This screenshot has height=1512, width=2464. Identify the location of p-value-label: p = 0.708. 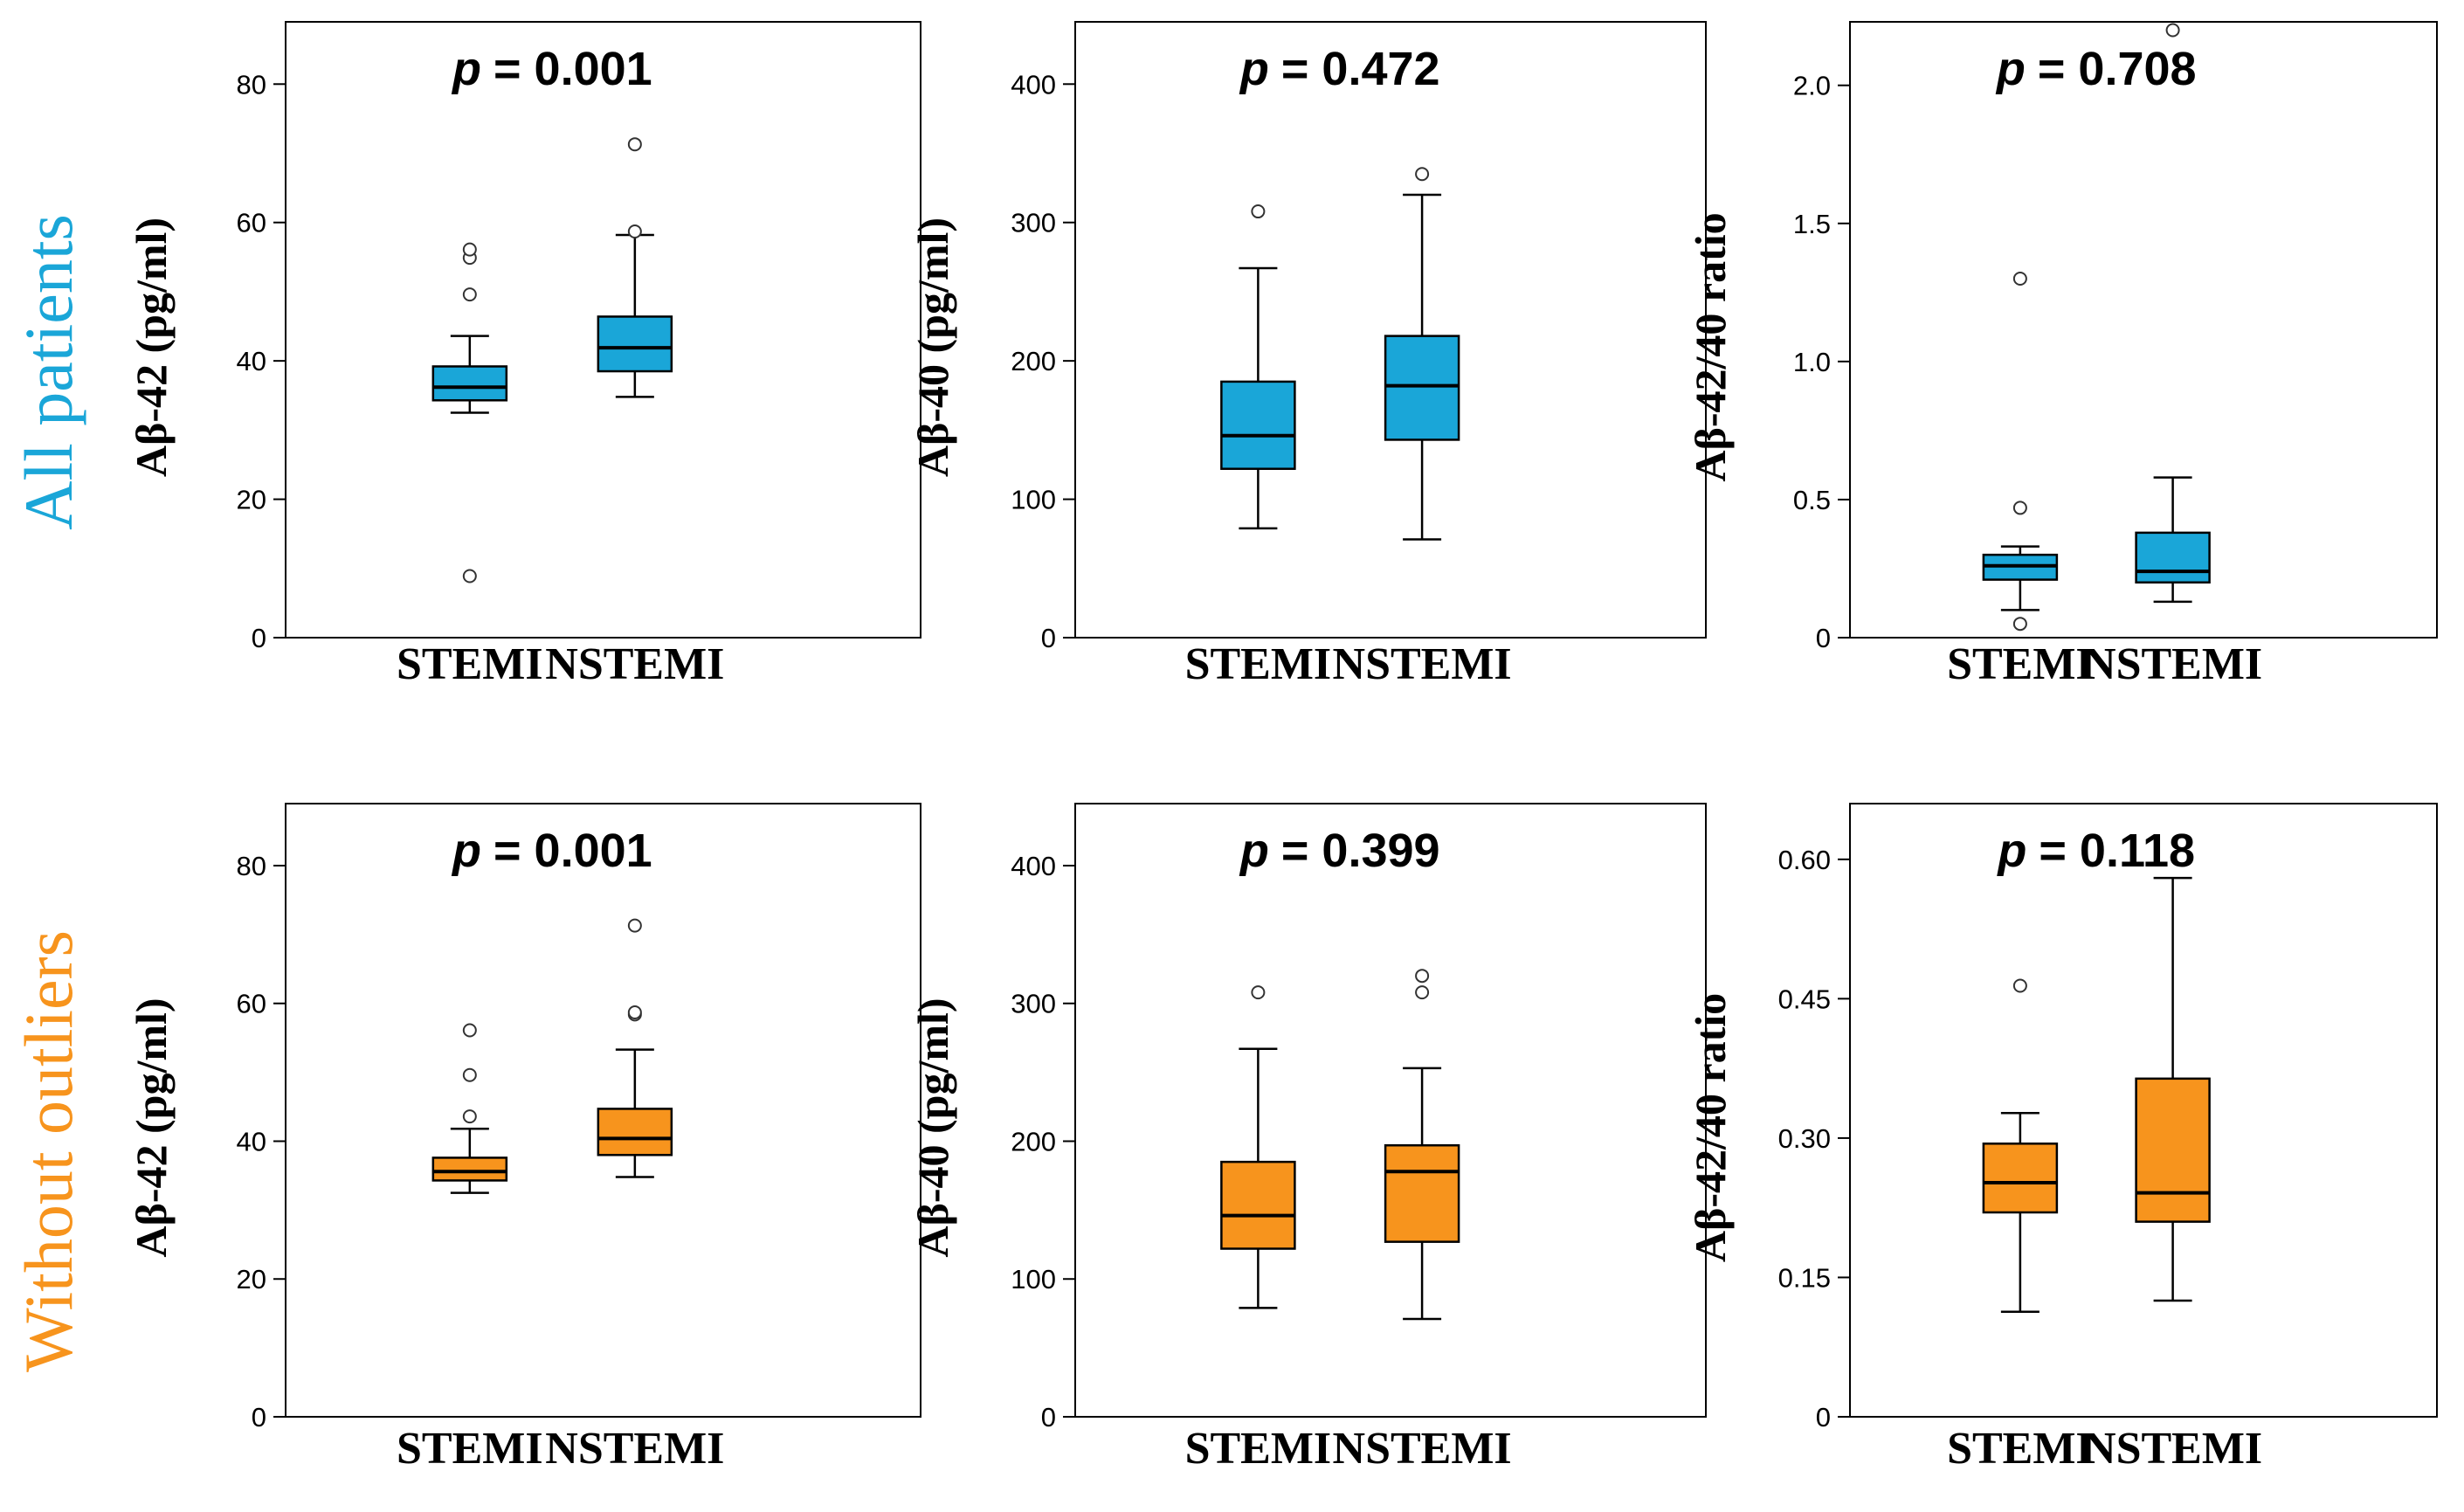
(2096, 69).